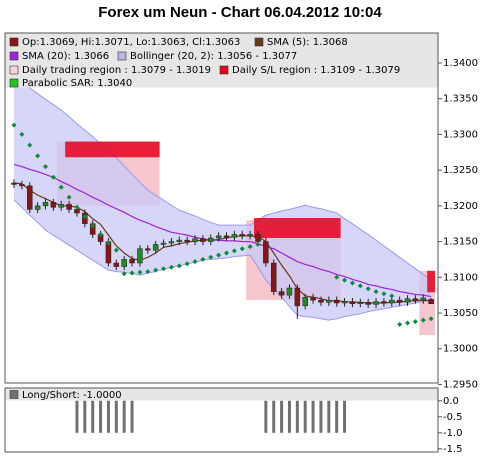 This screenshot has width=480, height=457. I want to click on legend-label: SMA (20): 1.3066, so click(65, 56).